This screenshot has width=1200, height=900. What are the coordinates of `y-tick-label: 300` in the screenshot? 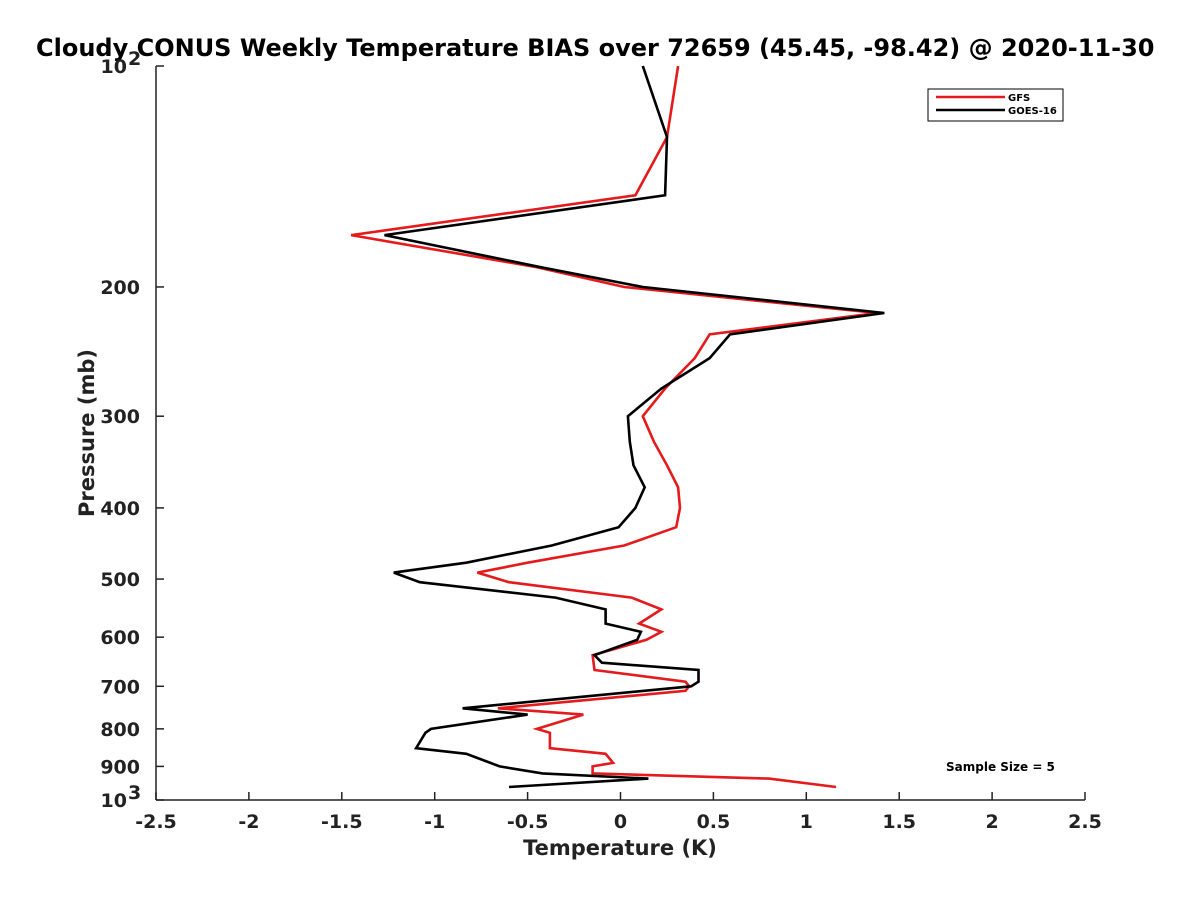 It's located at (120, 417).